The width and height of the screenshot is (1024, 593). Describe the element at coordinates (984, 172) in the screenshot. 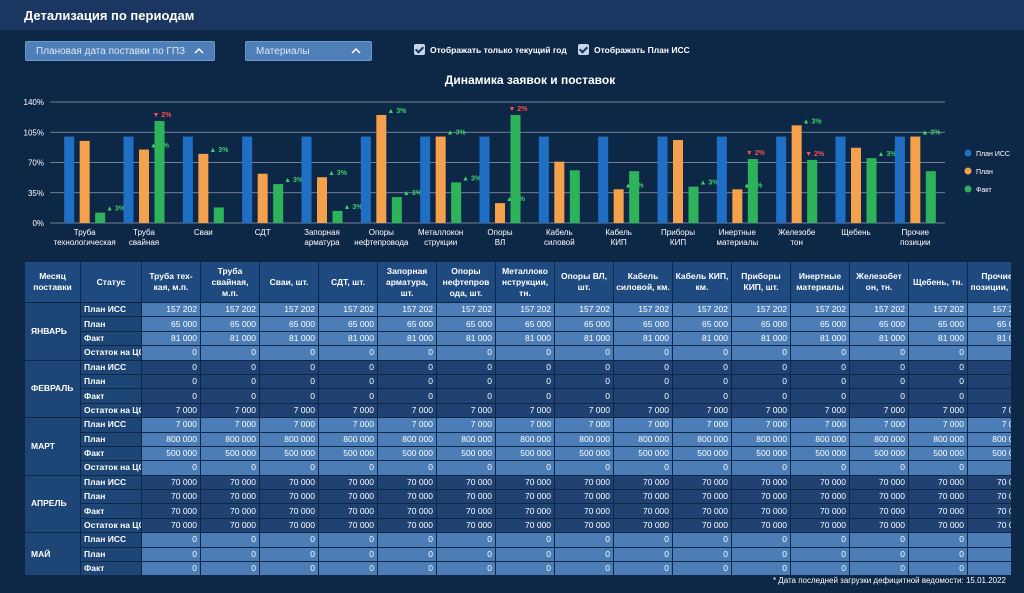

I see `legend-label: План` at that location.